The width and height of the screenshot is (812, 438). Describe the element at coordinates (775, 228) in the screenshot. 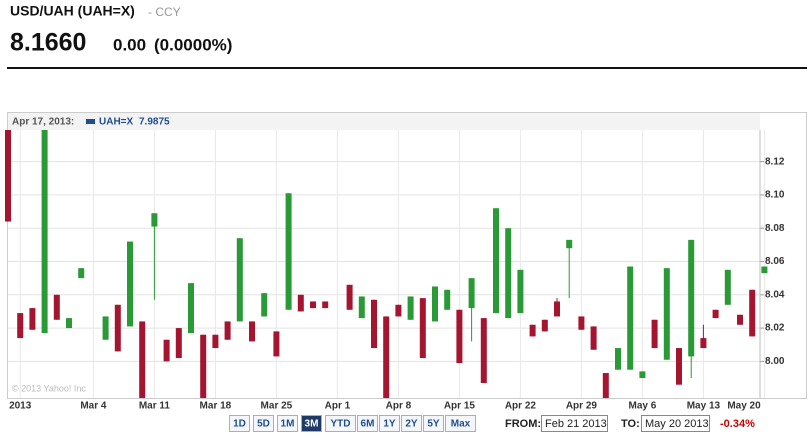

I see `y-tick-label: 8.08` at that location.